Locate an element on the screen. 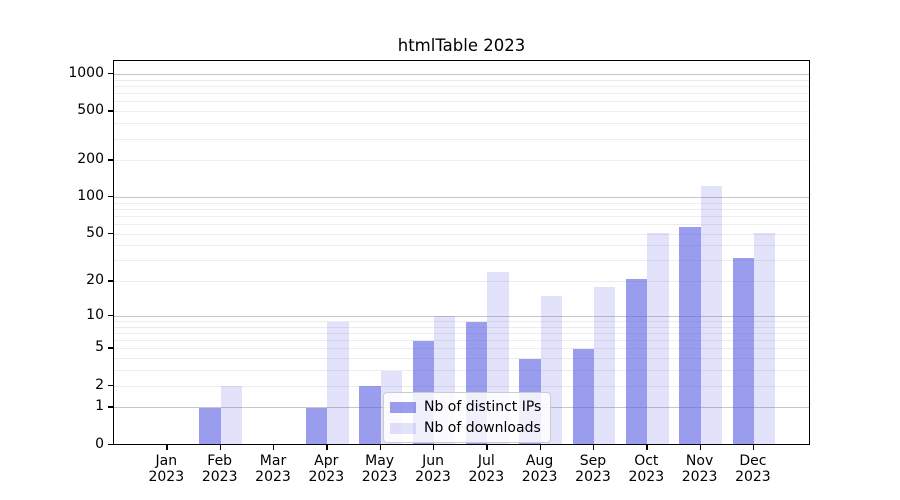  x-tick-label-sep: Sep 2023 is located at coordinates (593, 469).